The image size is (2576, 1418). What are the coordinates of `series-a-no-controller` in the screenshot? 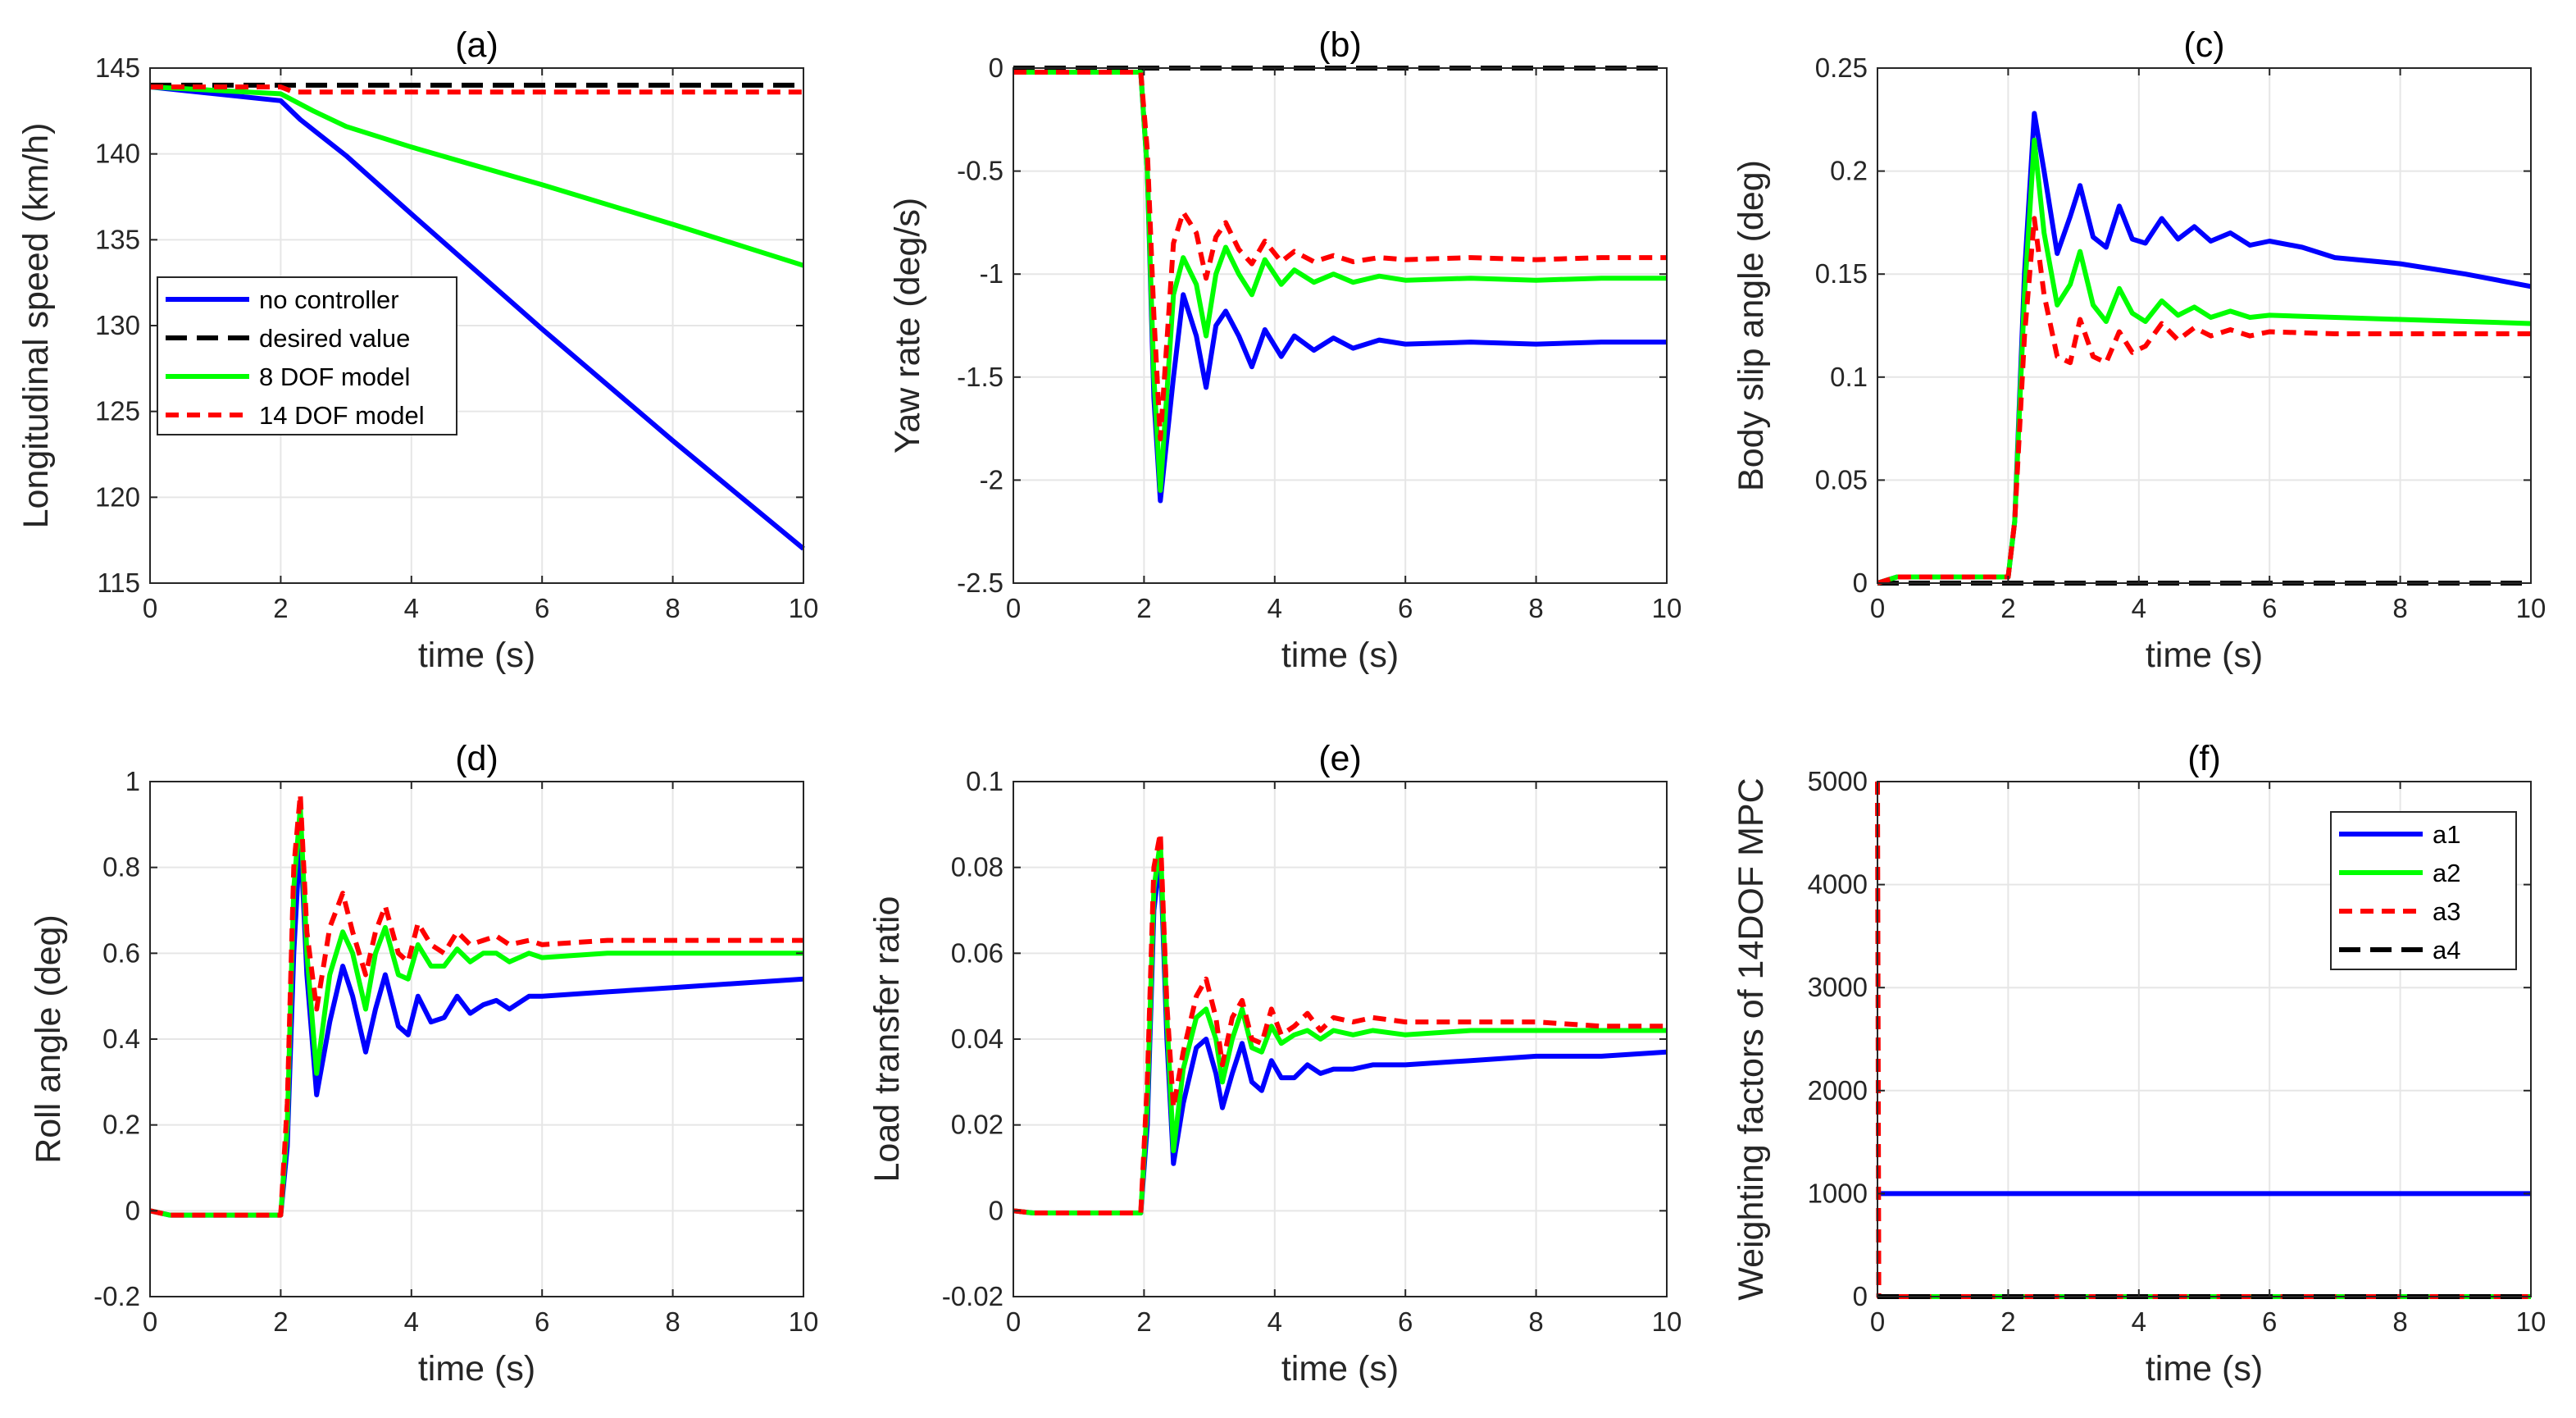 It's located at (477, 317).